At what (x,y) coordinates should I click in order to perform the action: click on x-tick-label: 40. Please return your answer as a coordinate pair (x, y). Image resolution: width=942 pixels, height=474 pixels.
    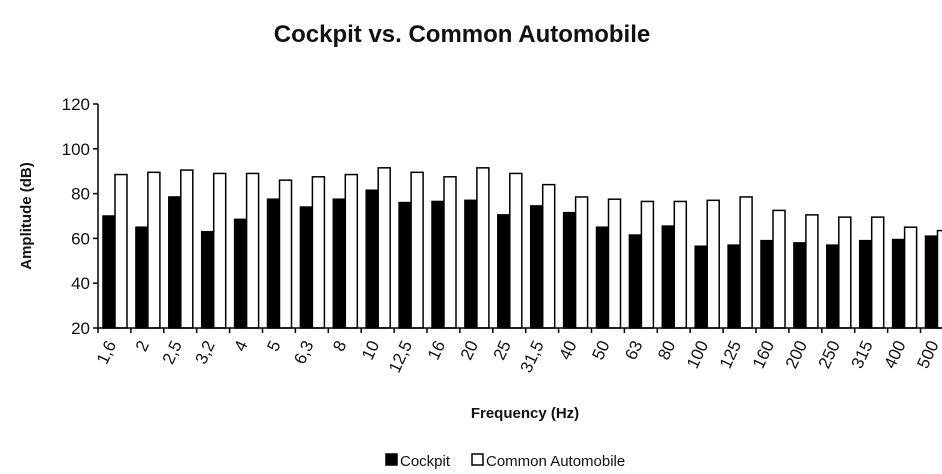
    Looking at the image, I should click on (567, 350).